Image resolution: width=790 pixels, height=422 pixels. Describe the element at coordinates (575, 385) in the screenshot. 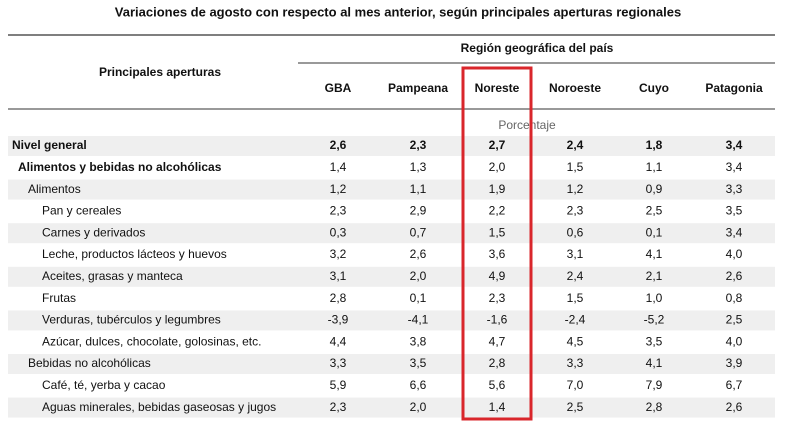

I see `cell: 7,0` at that location.